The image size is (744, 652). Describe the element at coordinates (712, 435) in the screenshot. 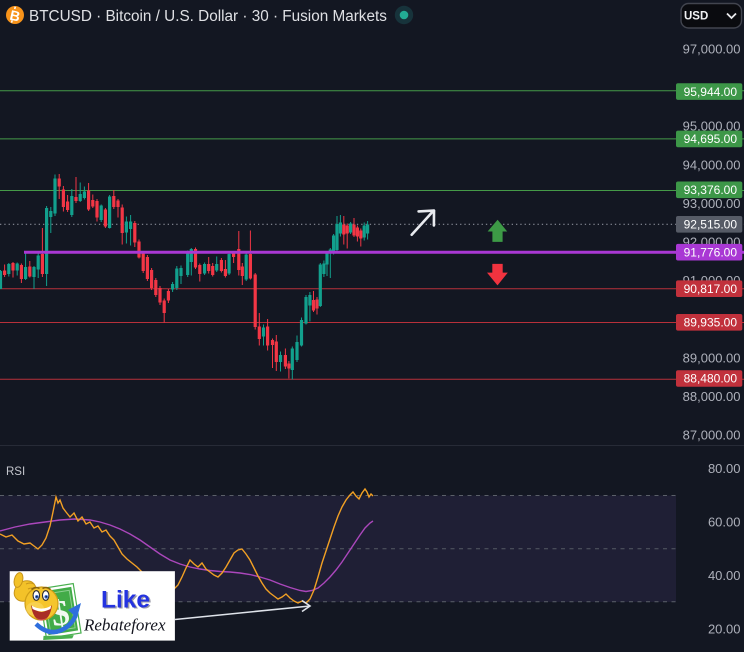

I see `svg-text: 87,000.00` at that location.